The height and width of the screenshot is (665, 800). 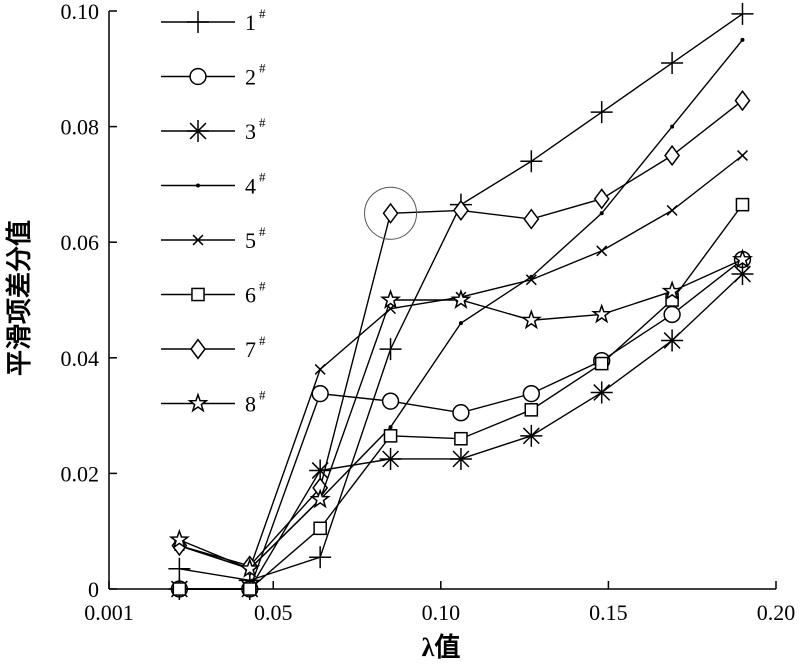 I want to click on legend-label: 3, so click(x=250, y=131).